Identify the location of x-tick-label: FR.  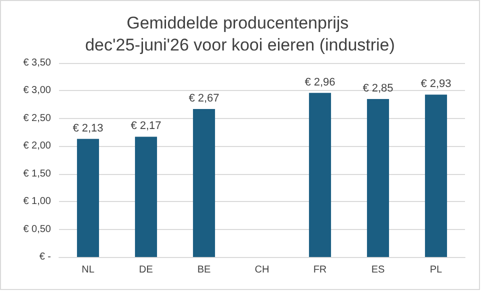
(320, 270).